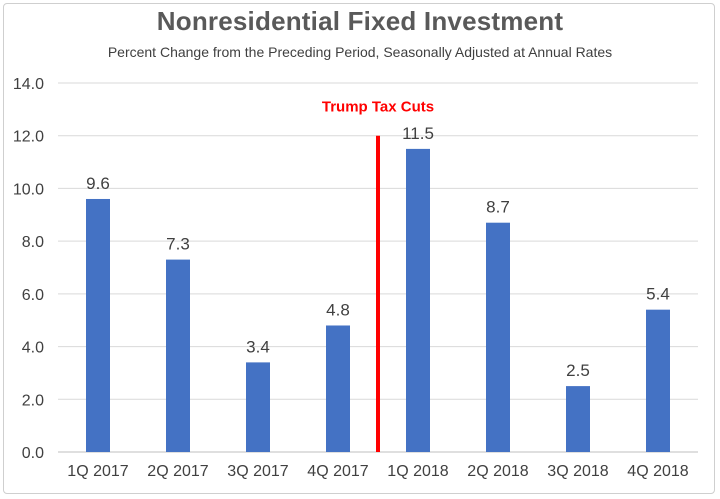 This screenshot has width=720, height=499. What do you see at coordinates (378, 107) in the screenshot?
I see `tax-cut-annotation: Trump Tax Cuts` at bounding box center [378, 107].